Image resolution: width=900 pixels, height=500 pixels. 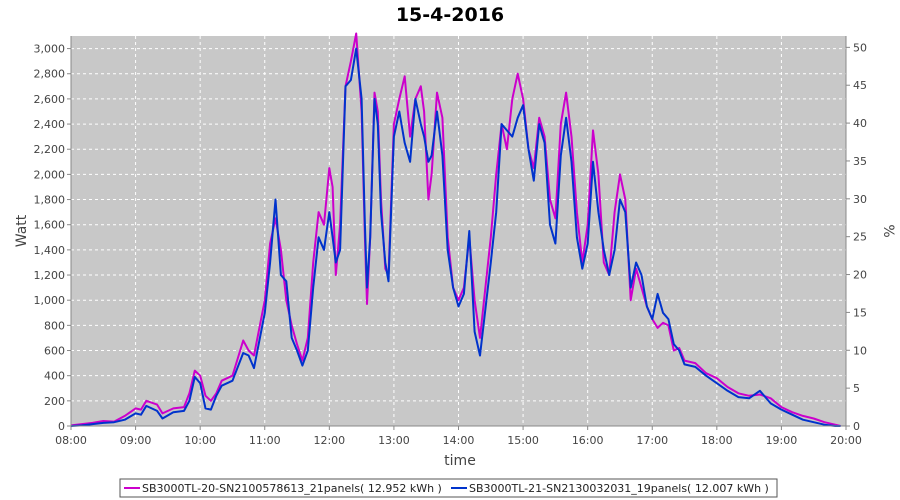 I want to click on y-tick-label: 800, so click(x=54, y=325).